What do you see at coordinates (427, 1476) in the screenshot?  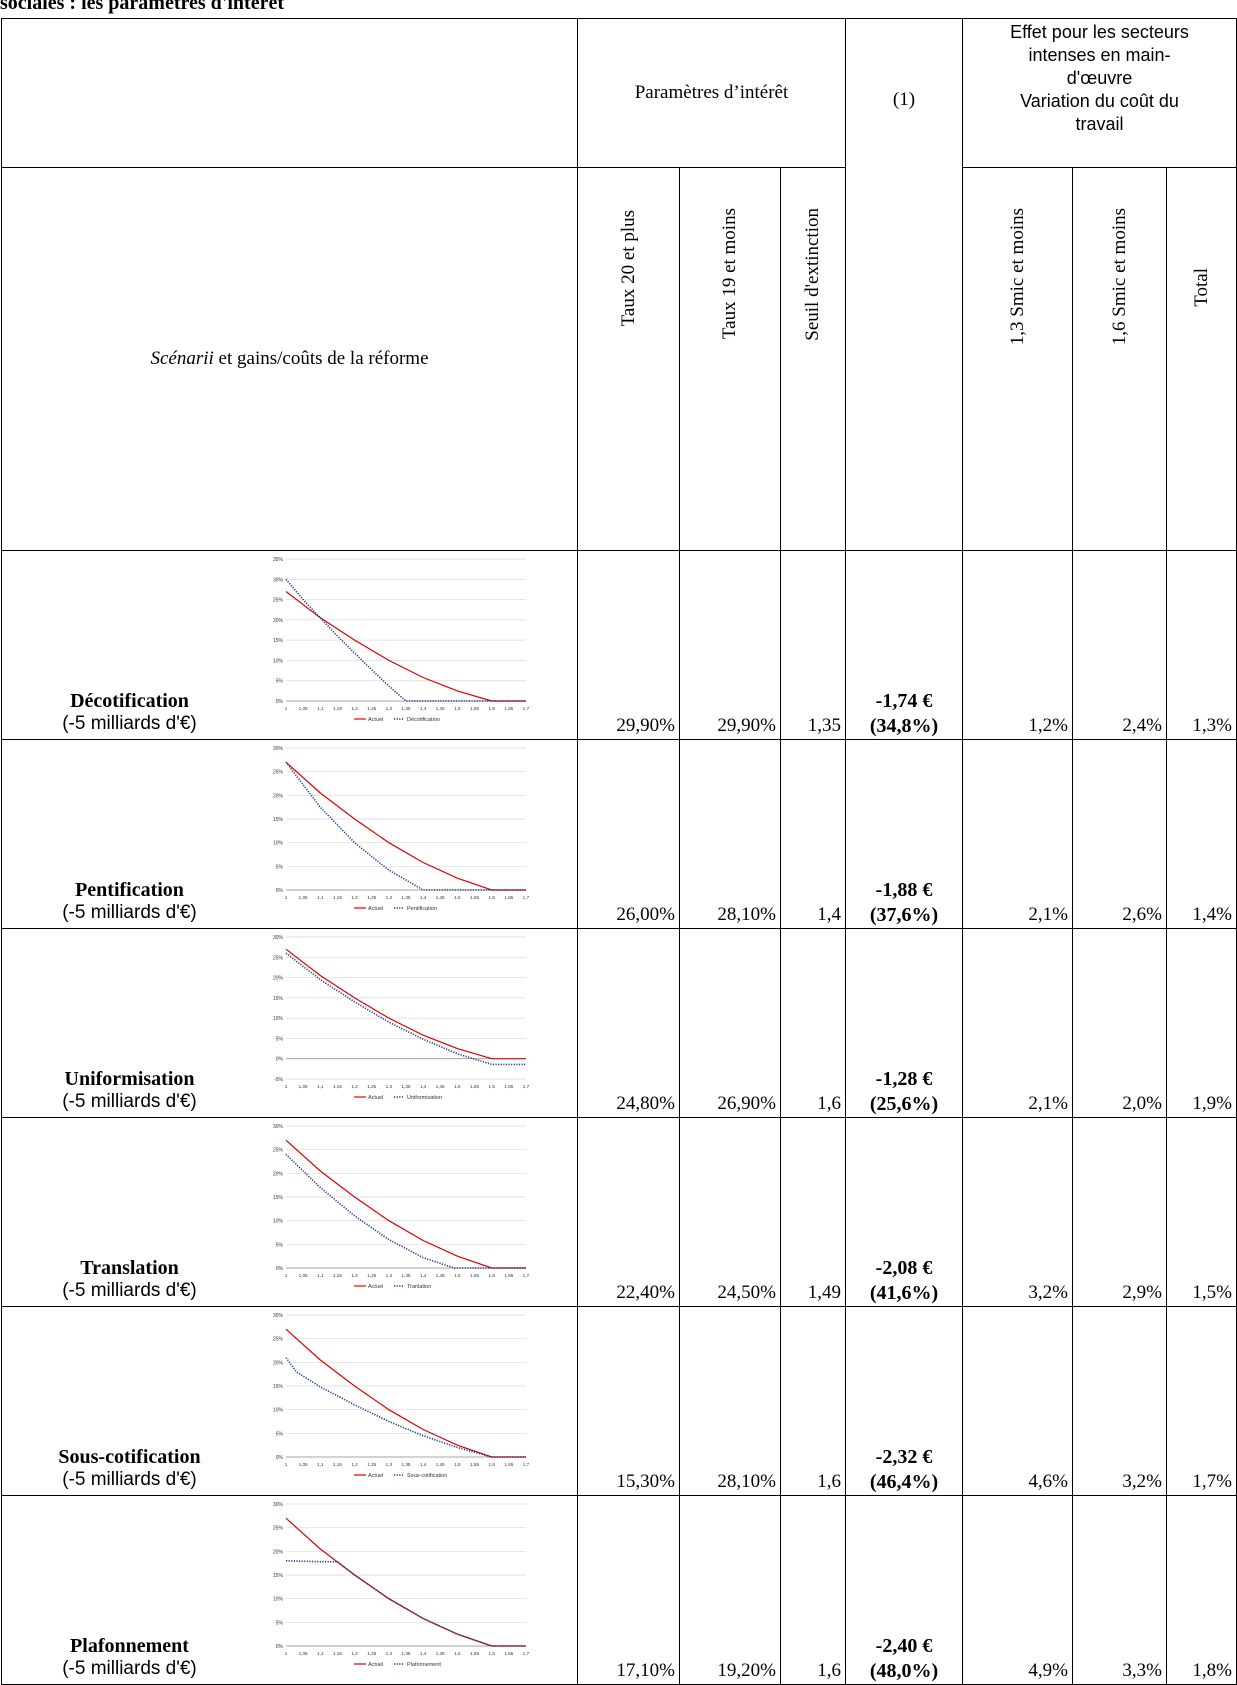 I see `legend-label: Sous-cotification` at bounding box center [427, 1476].